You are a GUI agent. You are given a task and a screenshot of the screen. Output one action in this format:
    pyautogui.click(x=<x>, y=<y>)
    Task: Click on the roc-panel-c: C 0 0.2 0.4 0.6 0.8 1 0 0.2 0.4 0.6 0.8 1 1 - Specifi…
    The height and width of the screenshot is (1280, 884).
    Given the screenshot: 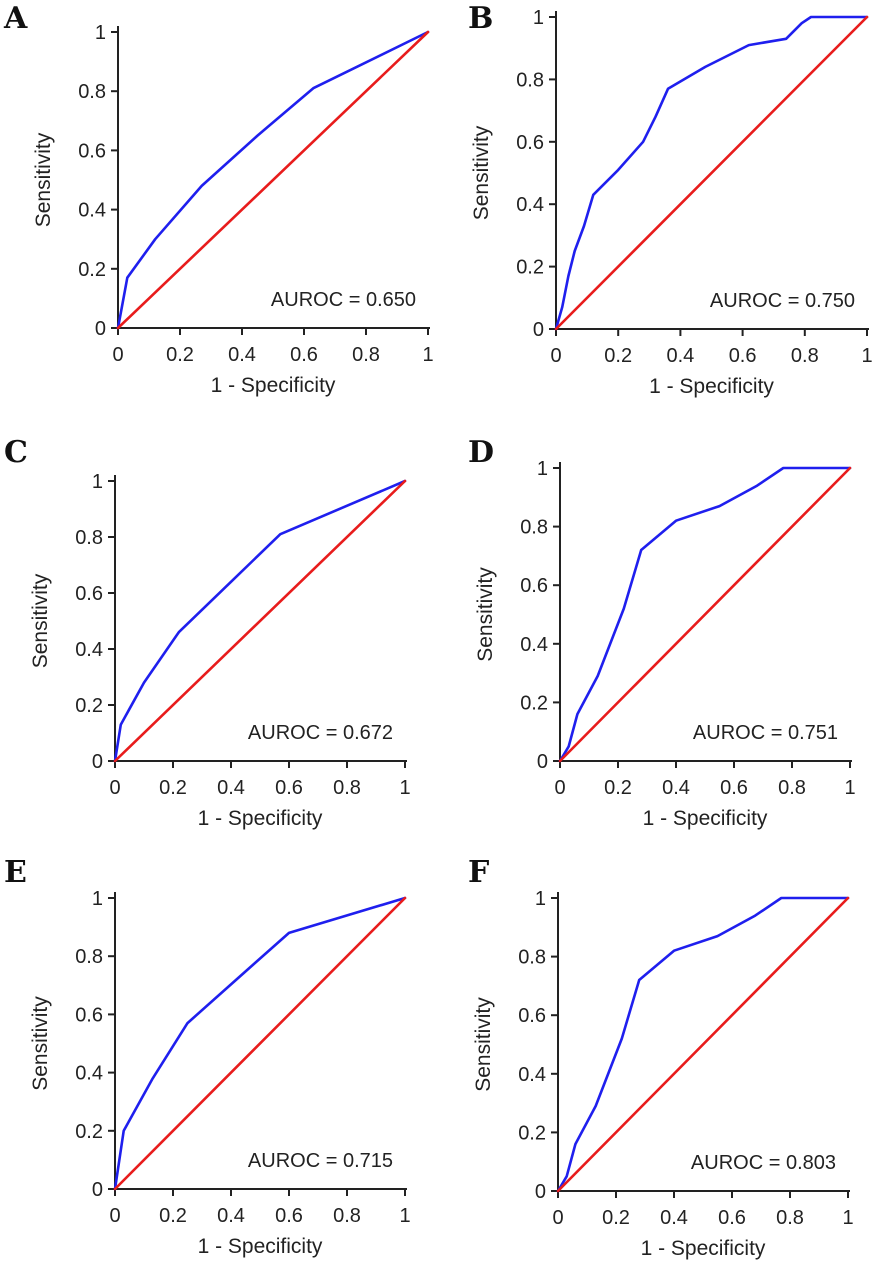 What is the action you would take?
    pyautogui.click(x=207, y=632)
    